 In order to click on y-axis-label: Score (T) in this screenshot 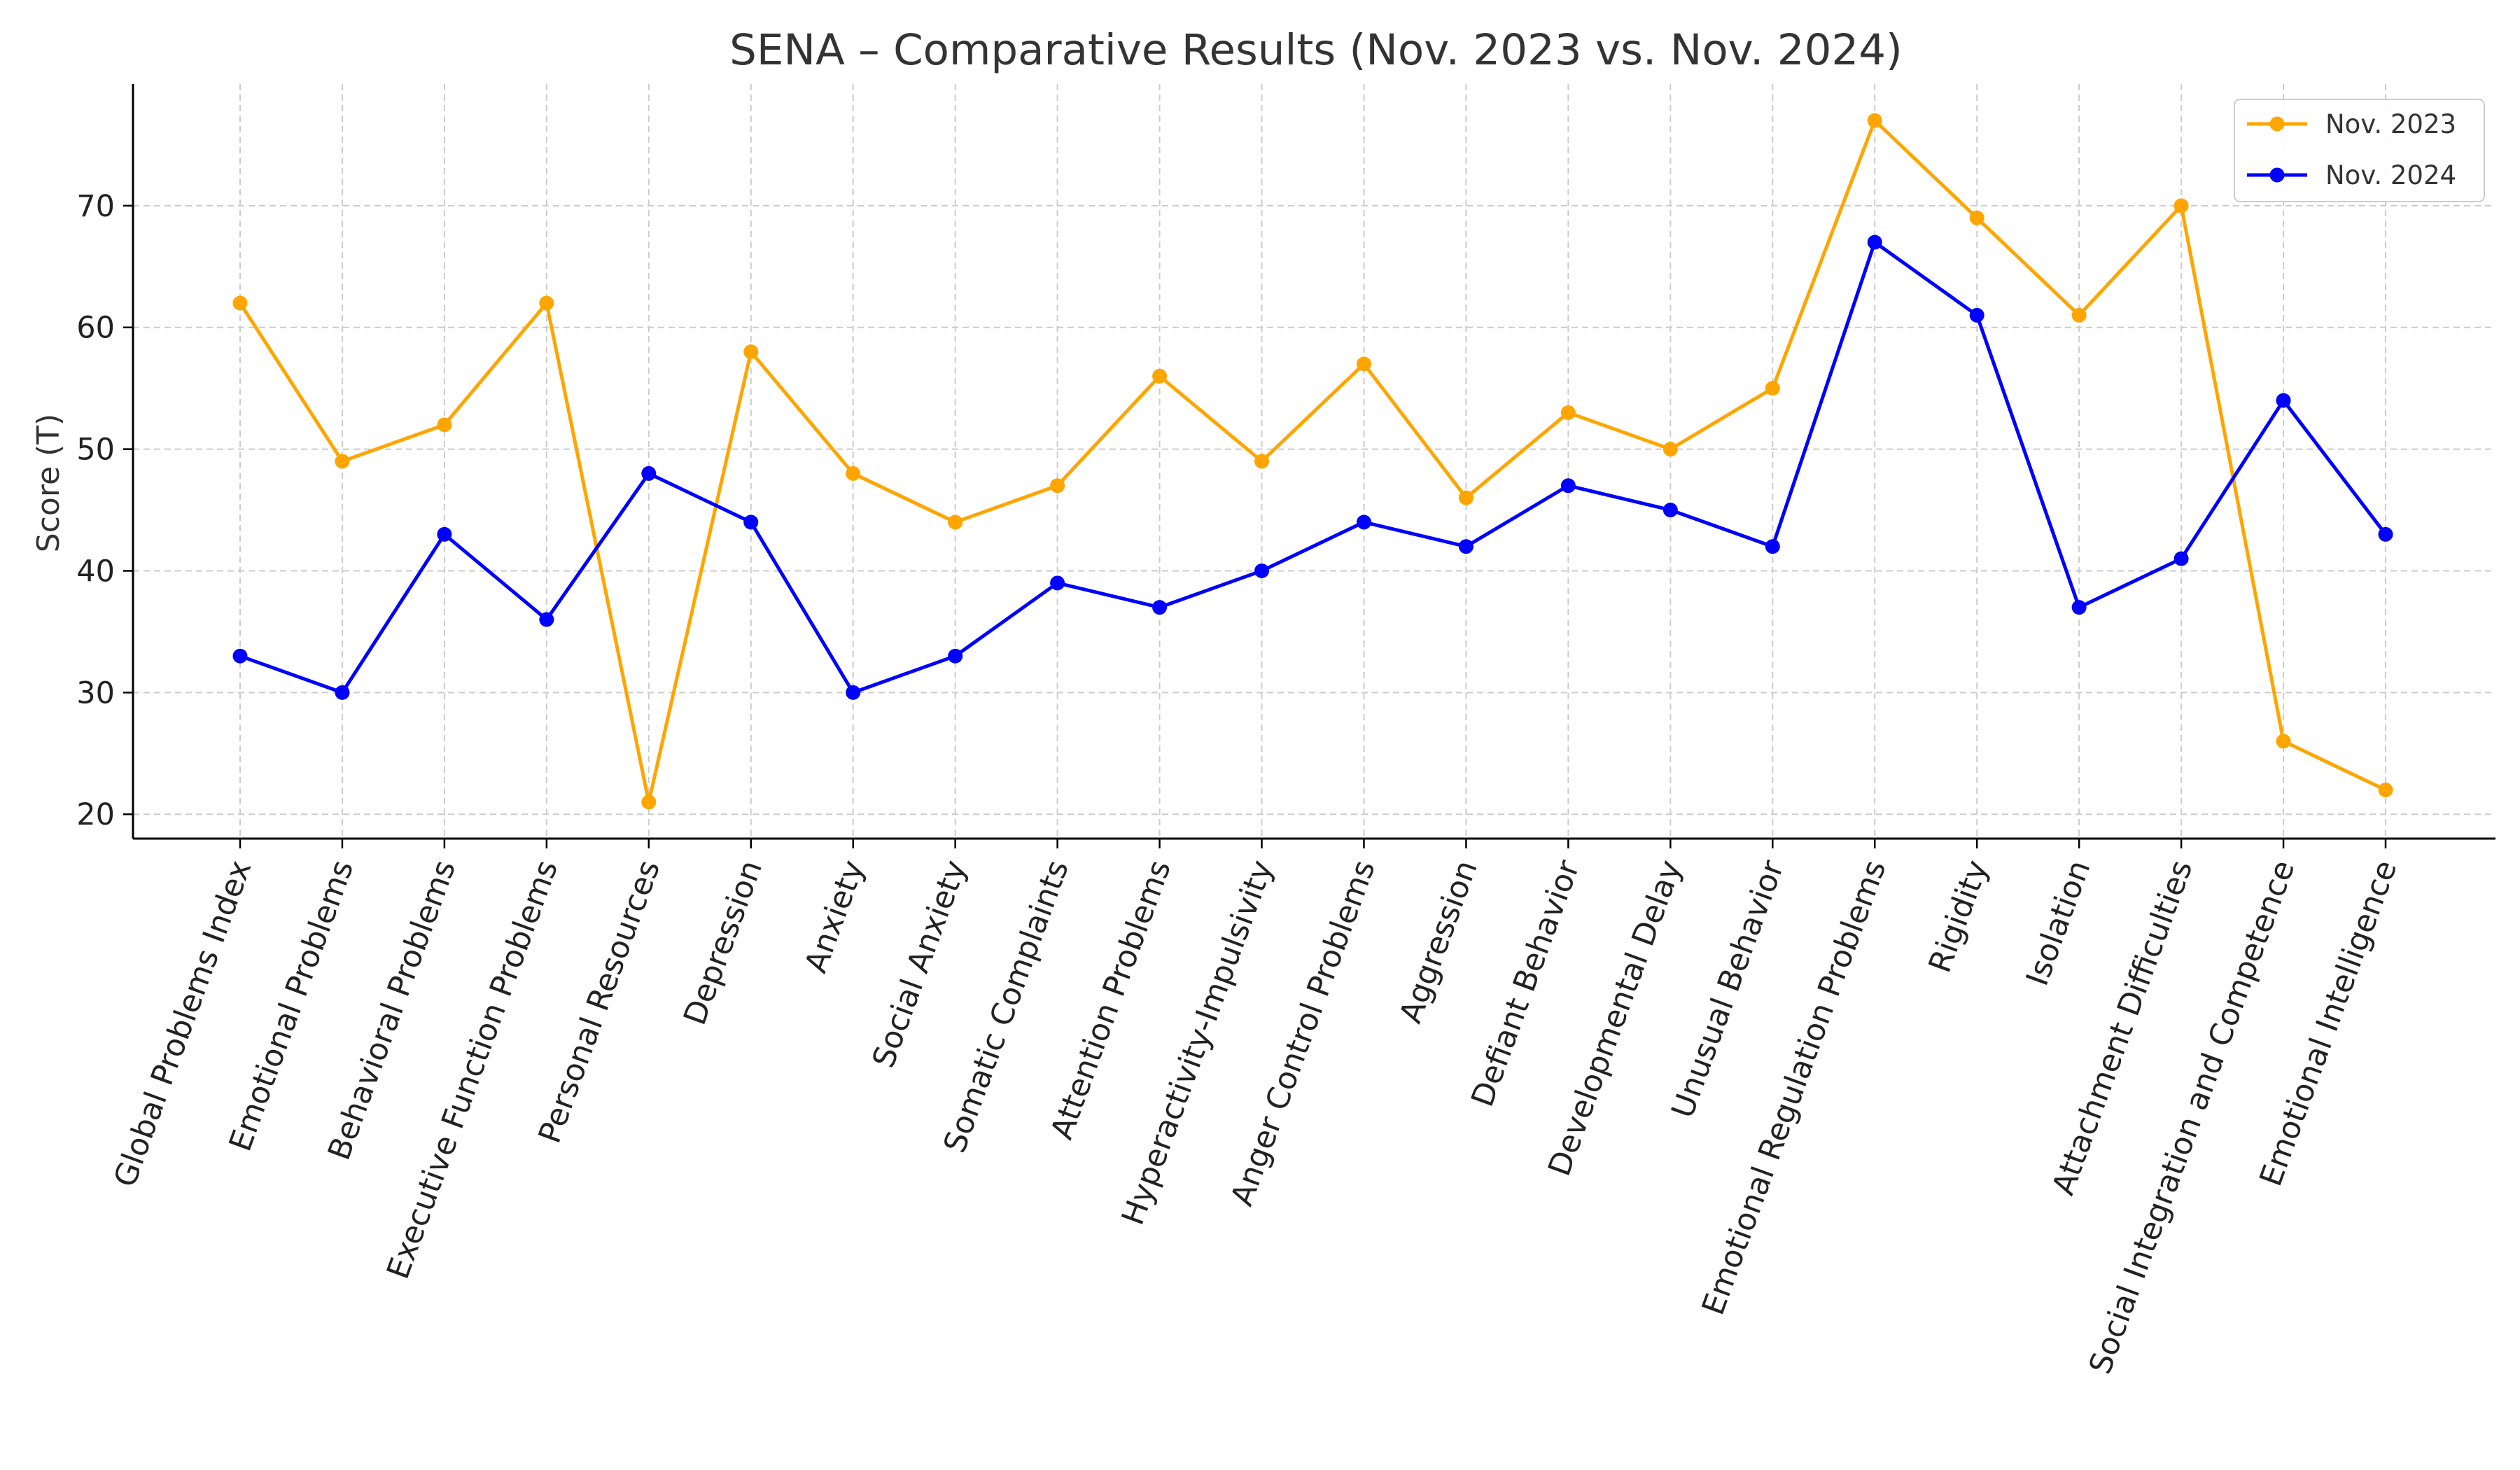, I will do `click(48, 483)`.